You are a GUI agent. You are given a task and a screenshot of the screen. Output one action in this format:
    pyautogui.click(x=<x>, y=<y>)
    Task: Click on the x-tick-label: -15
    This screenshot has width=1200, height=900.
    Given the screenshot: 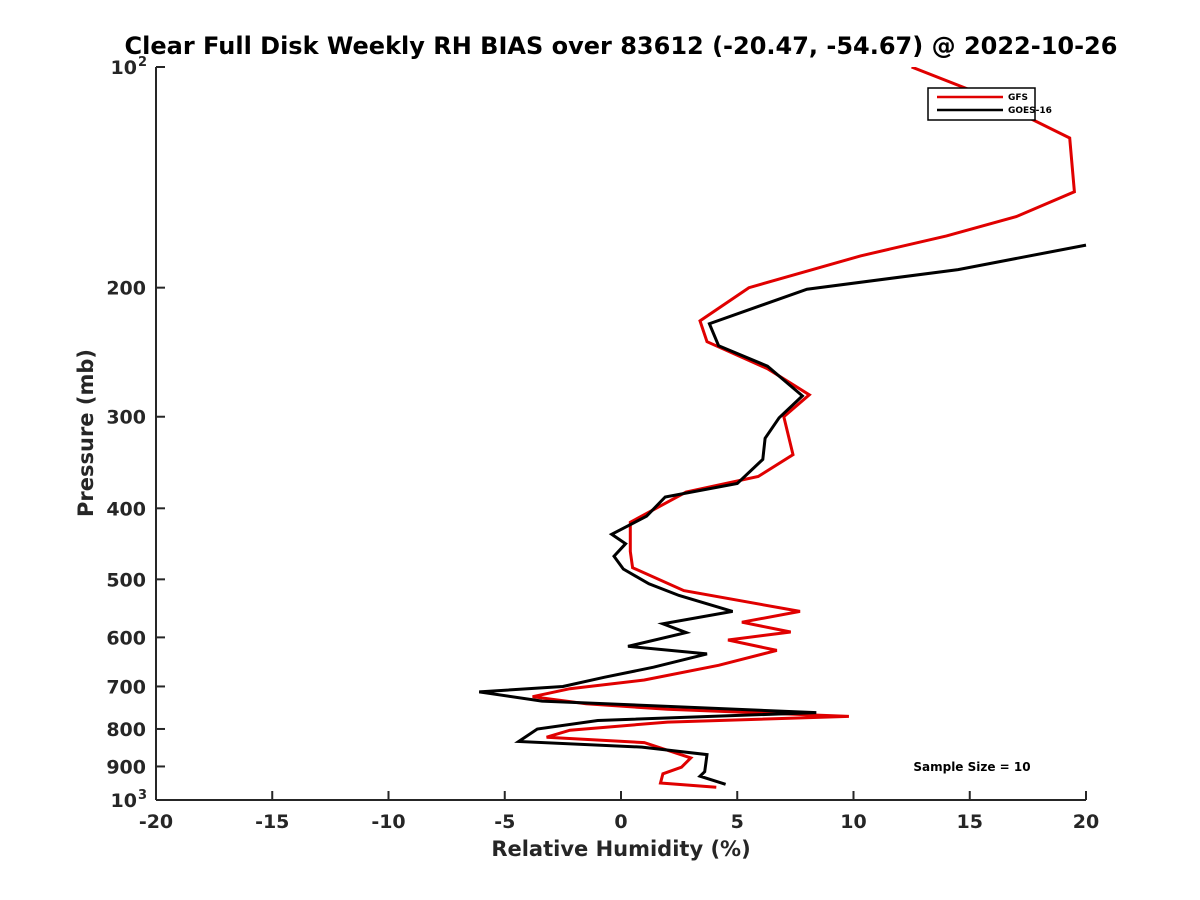 What is the action you would take?
    pyautogui.click(x=272, y=822)
    